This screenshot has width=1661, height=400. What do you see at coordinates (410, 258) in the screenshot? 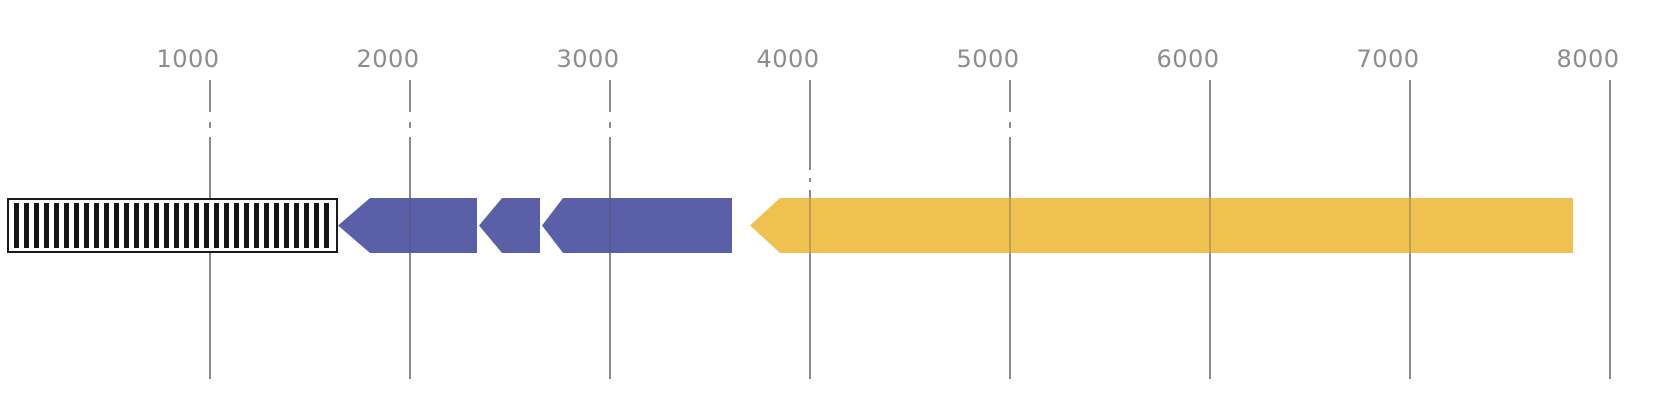
I see `gridline-2000-seg2` at bounding box center [410, 258].